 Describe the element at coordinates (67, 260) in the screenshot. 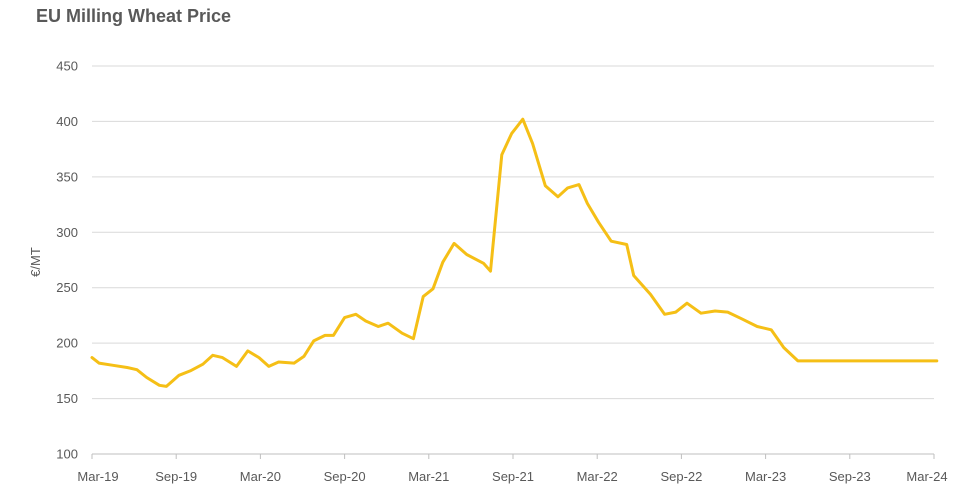

I see `y-axis-ticks: 100 150 200 250 300 350 400 450` at that location.